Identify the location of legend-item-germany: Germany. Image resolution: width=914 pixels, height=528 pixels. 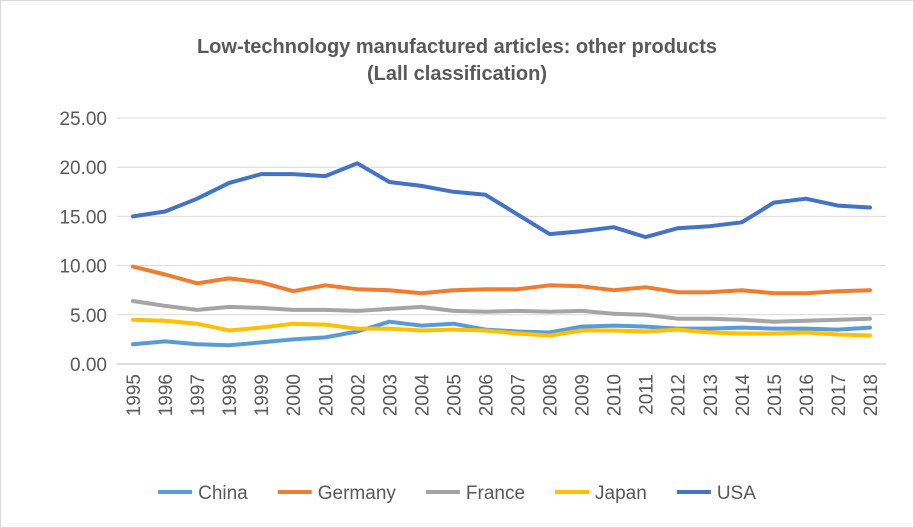
(337, 493).